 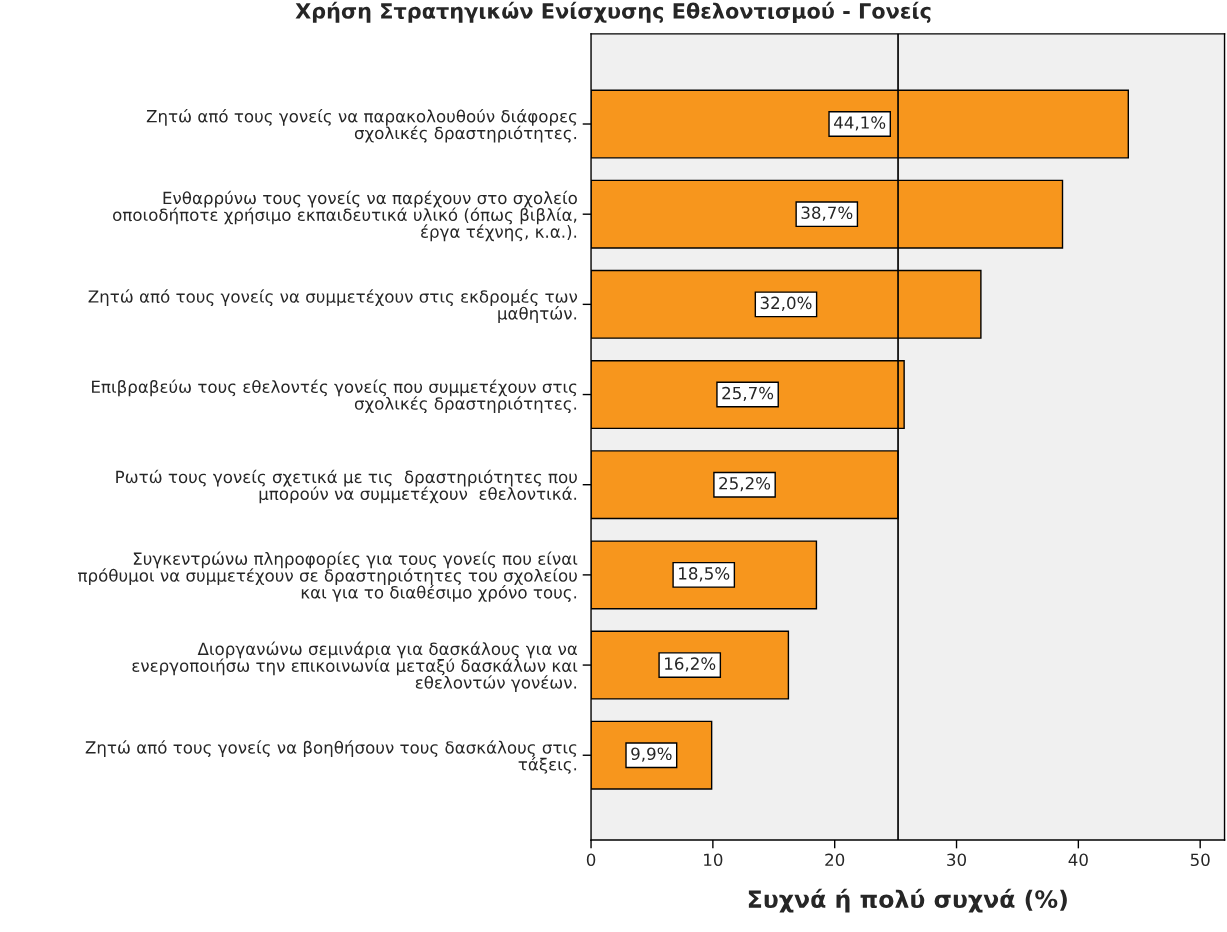 I want to click on x-tick-label: 10, so click(x=713, y=860).